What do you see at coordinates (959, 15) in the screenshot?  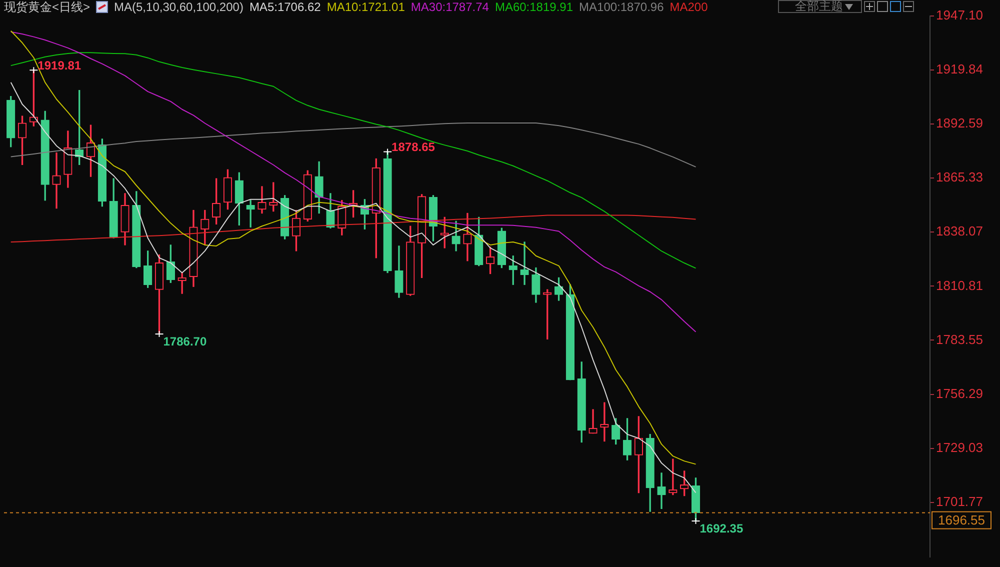 I see `y-tick-label: 1947.10` at bounding box center [959, 15].